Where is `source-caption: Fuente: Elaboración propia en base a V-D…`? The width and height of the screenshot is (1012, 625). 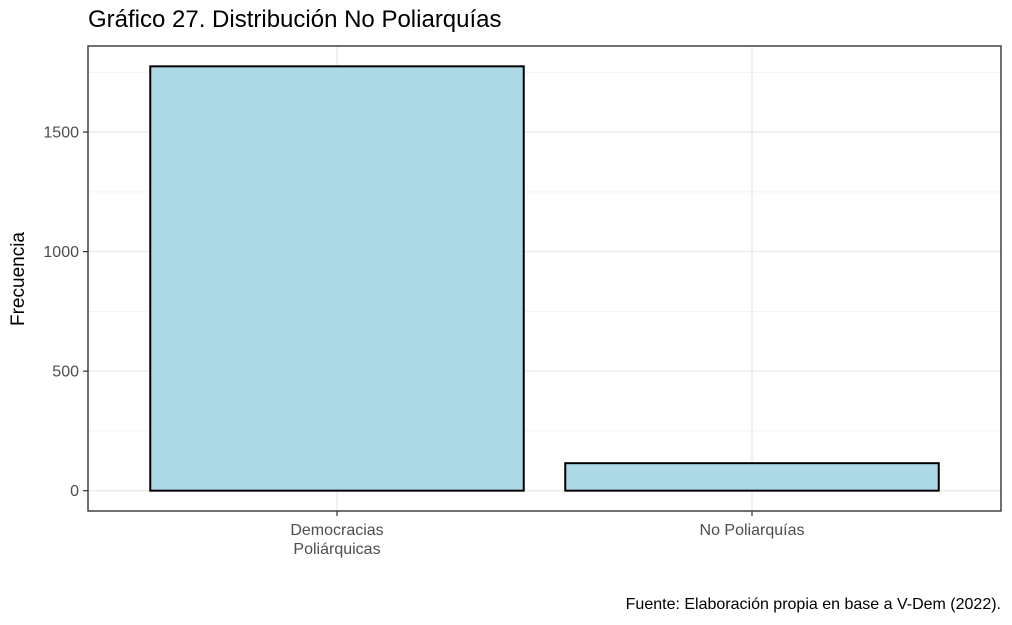
source-caption: Fuente: Elaboración propia en base a V-D… is located at coordinates (813, 604).